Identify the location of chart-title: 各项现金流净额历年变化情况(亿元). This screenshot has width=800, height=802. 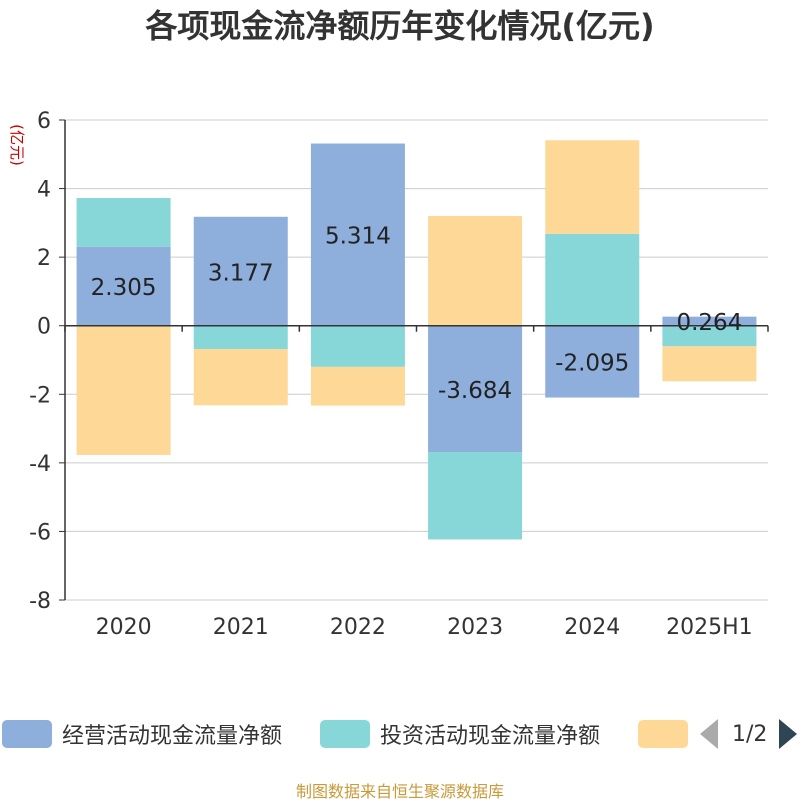
(400, 26).